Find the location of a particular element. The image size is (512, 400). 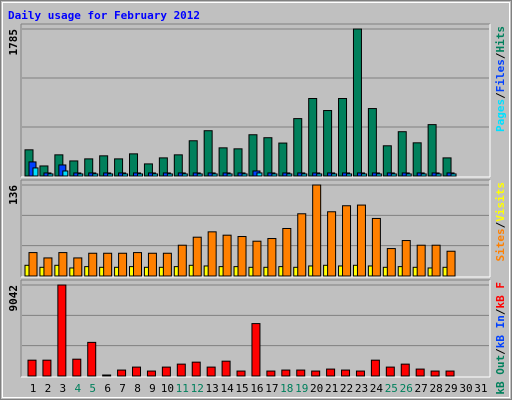

x-tick-label: 4 is located at coordinates (77, 388).